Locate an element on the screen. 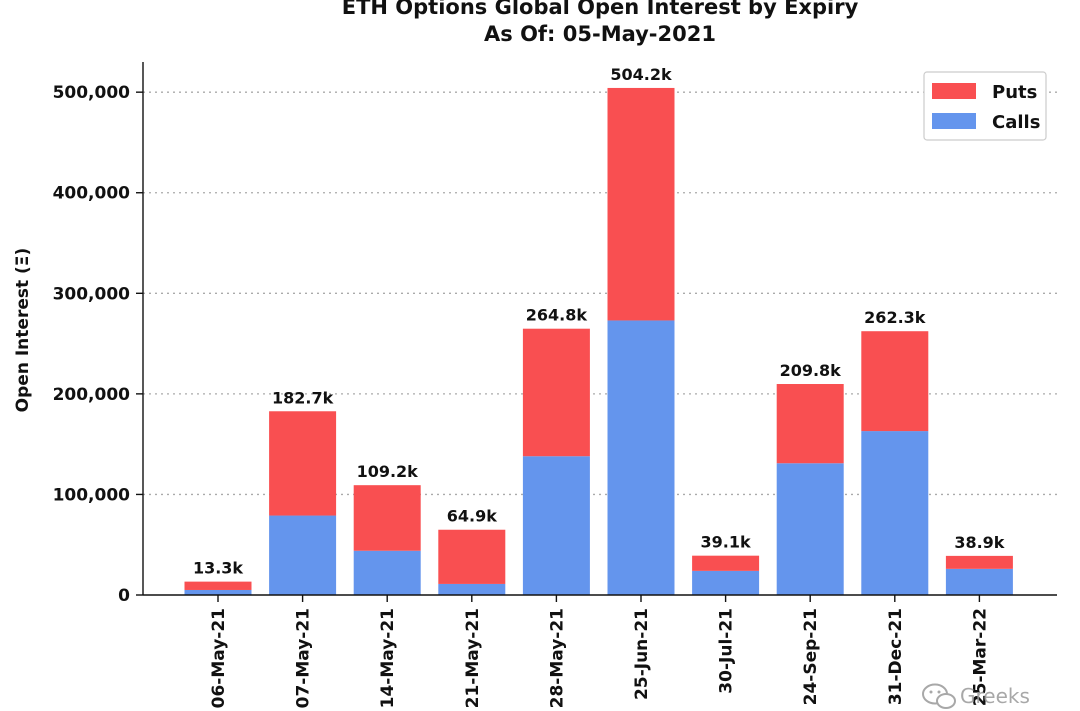 Image resolution: width=1080 pixels, height=711 pixels. y-axis-label: Open Interest (Ξ) is located at coordinates (23, 330).